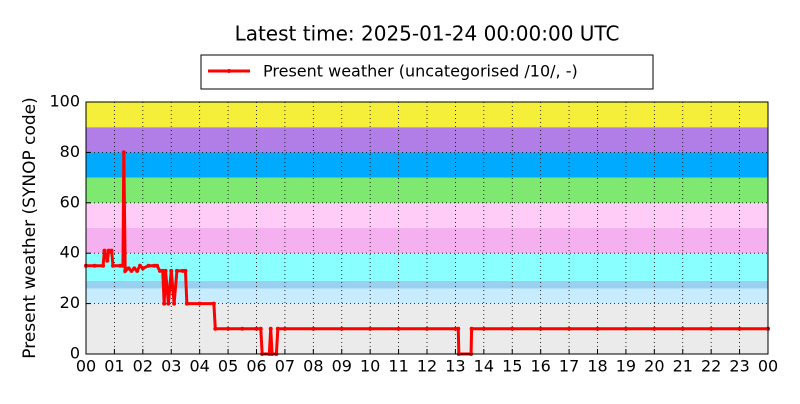 Image resolution: width=800 pixels, height=404 pixels. What do you see at coordinates (427, 34) in the screenshot?
I see `chart-title: Latest time: 2025-01-24 00:00:00 UTC` at bounding box center [427, 34].